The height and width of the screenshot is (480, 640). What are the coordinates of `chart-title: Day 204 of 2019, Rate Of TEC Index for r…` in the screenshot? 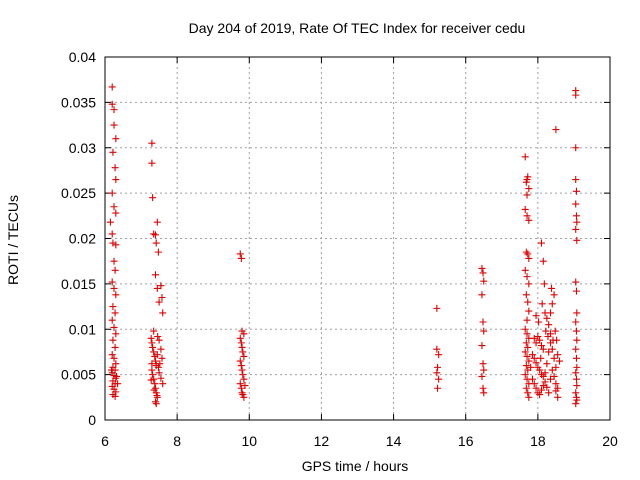 It's located at (357, 28).